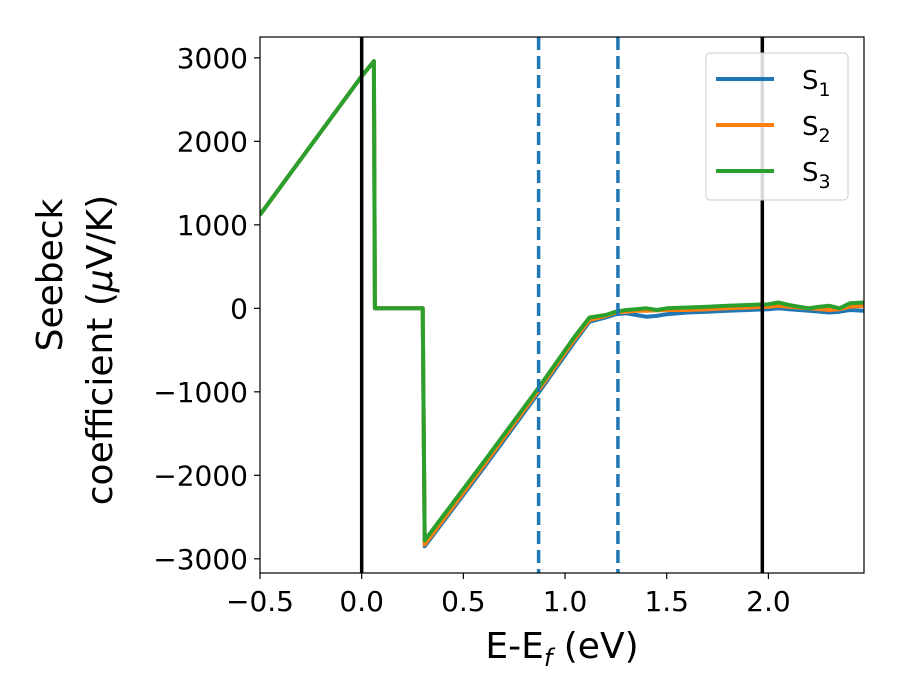 The image size is (900, 700). Describe the element at coordinates (212, 225) in the screenshot. I see `y-tick-label: 1000` at that location.